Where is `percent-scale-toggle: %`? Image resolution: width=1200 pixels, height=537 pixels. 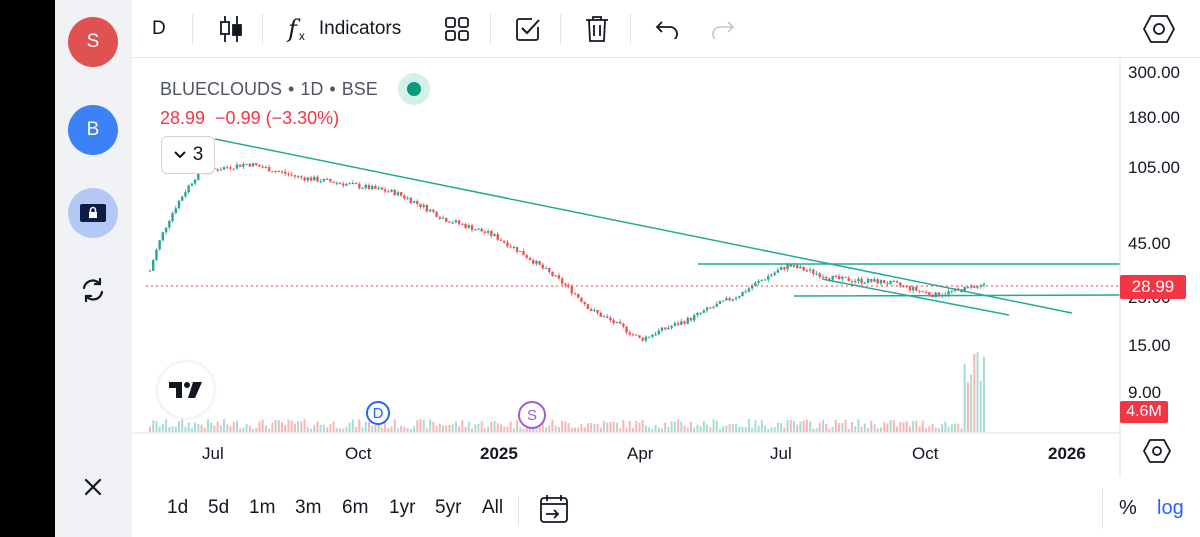 percent-scale-toggle: % is located at coordinates (1128, 508).